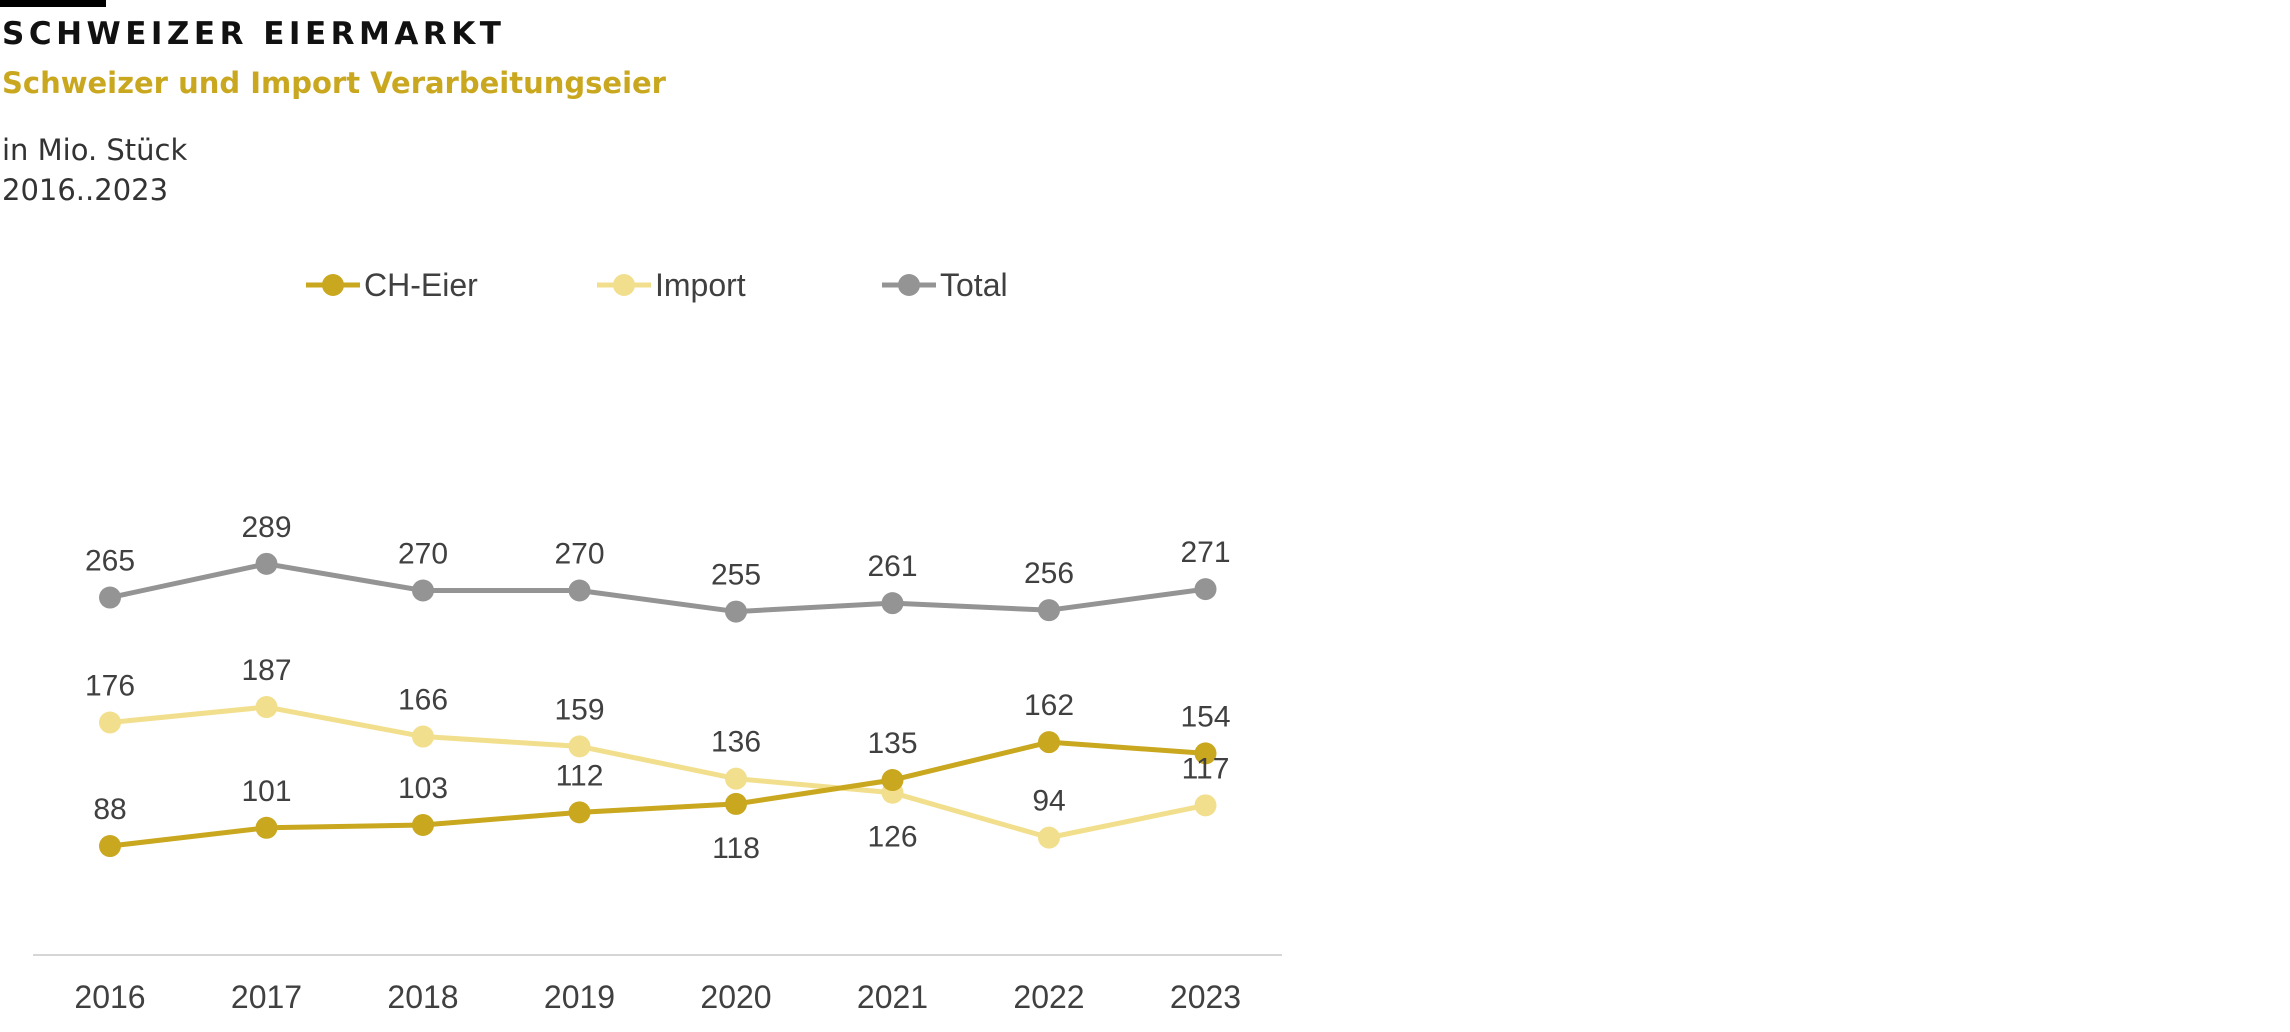  Describe the element at coordinates (109, 809) in the screenshot. I see `data-label-ch: 88` at that location.